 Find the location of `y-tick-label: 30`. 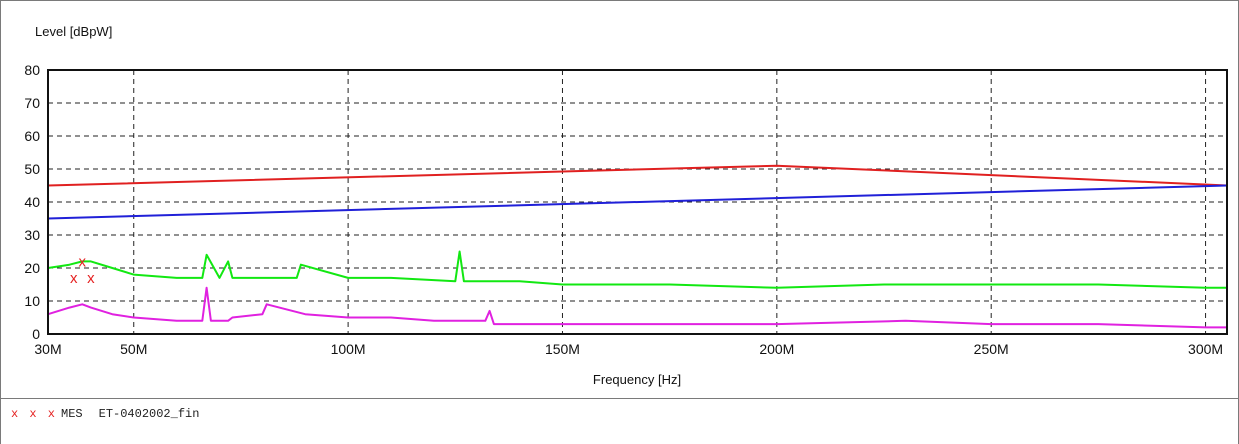

y-tick-label: 30 is located at coordinates (32, 235).